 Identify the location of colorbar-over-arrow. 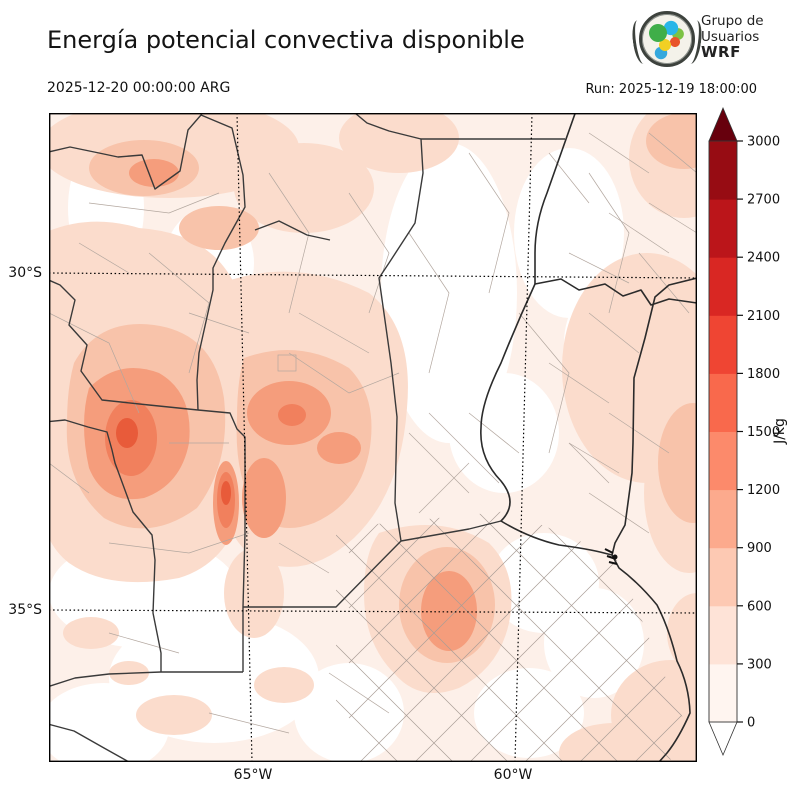
(723, 124).